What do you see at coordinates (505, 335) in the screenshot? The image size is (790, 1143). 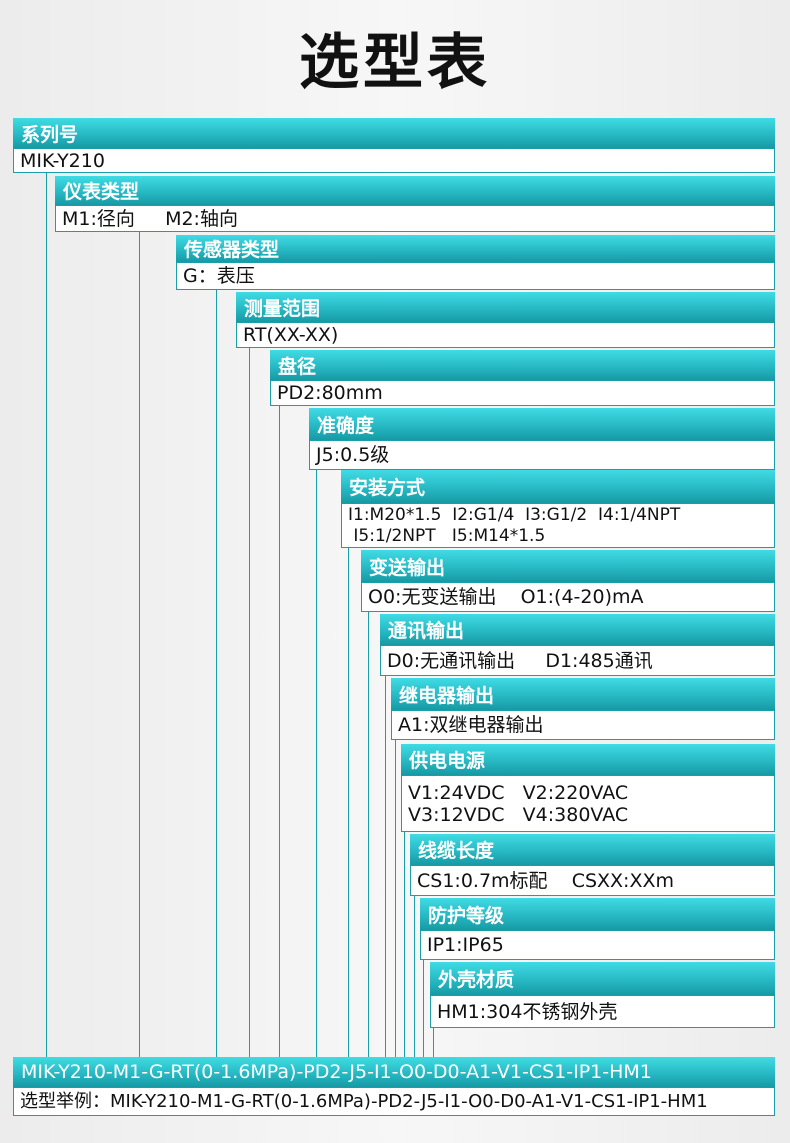 I see `section-options: RT(XX-XX)` at bounding box center [505, 335].